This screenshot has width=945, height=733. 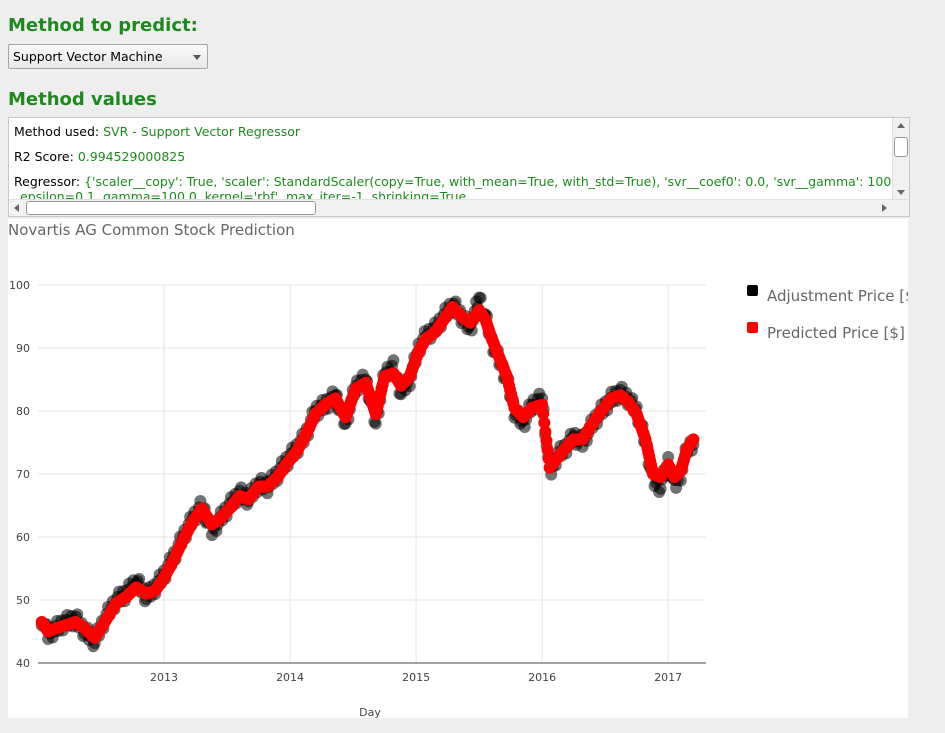 What do you see at coordinates (103, 25) in the screenshot?
I see `method-heading: Method to predict:` at bounding box center [103, 25].